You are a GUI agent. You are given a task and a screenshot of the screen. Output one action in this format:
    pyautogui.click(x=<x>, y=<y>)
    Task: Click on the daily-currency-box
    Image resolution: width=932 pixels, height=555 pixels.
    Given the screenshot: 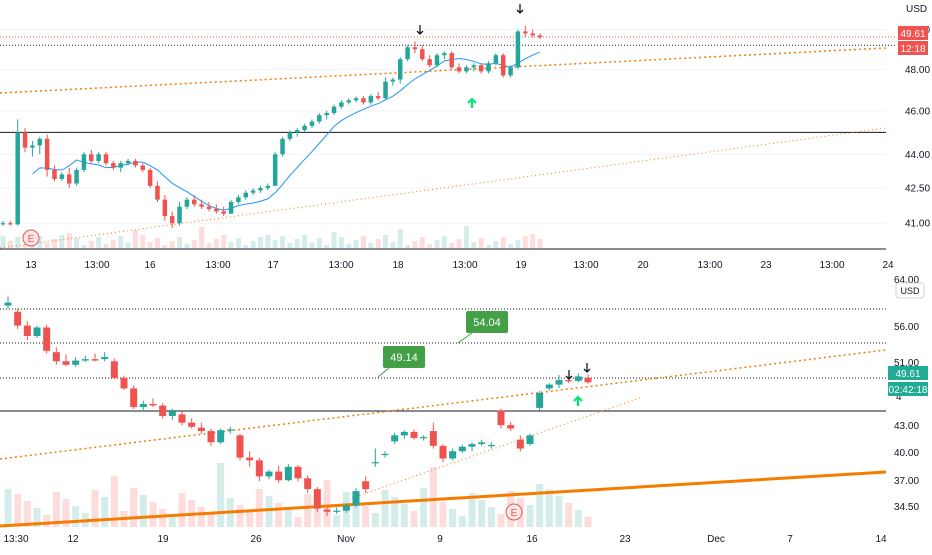 What is the action you would take?
    pyautogui.click(x=910, y=290)
    